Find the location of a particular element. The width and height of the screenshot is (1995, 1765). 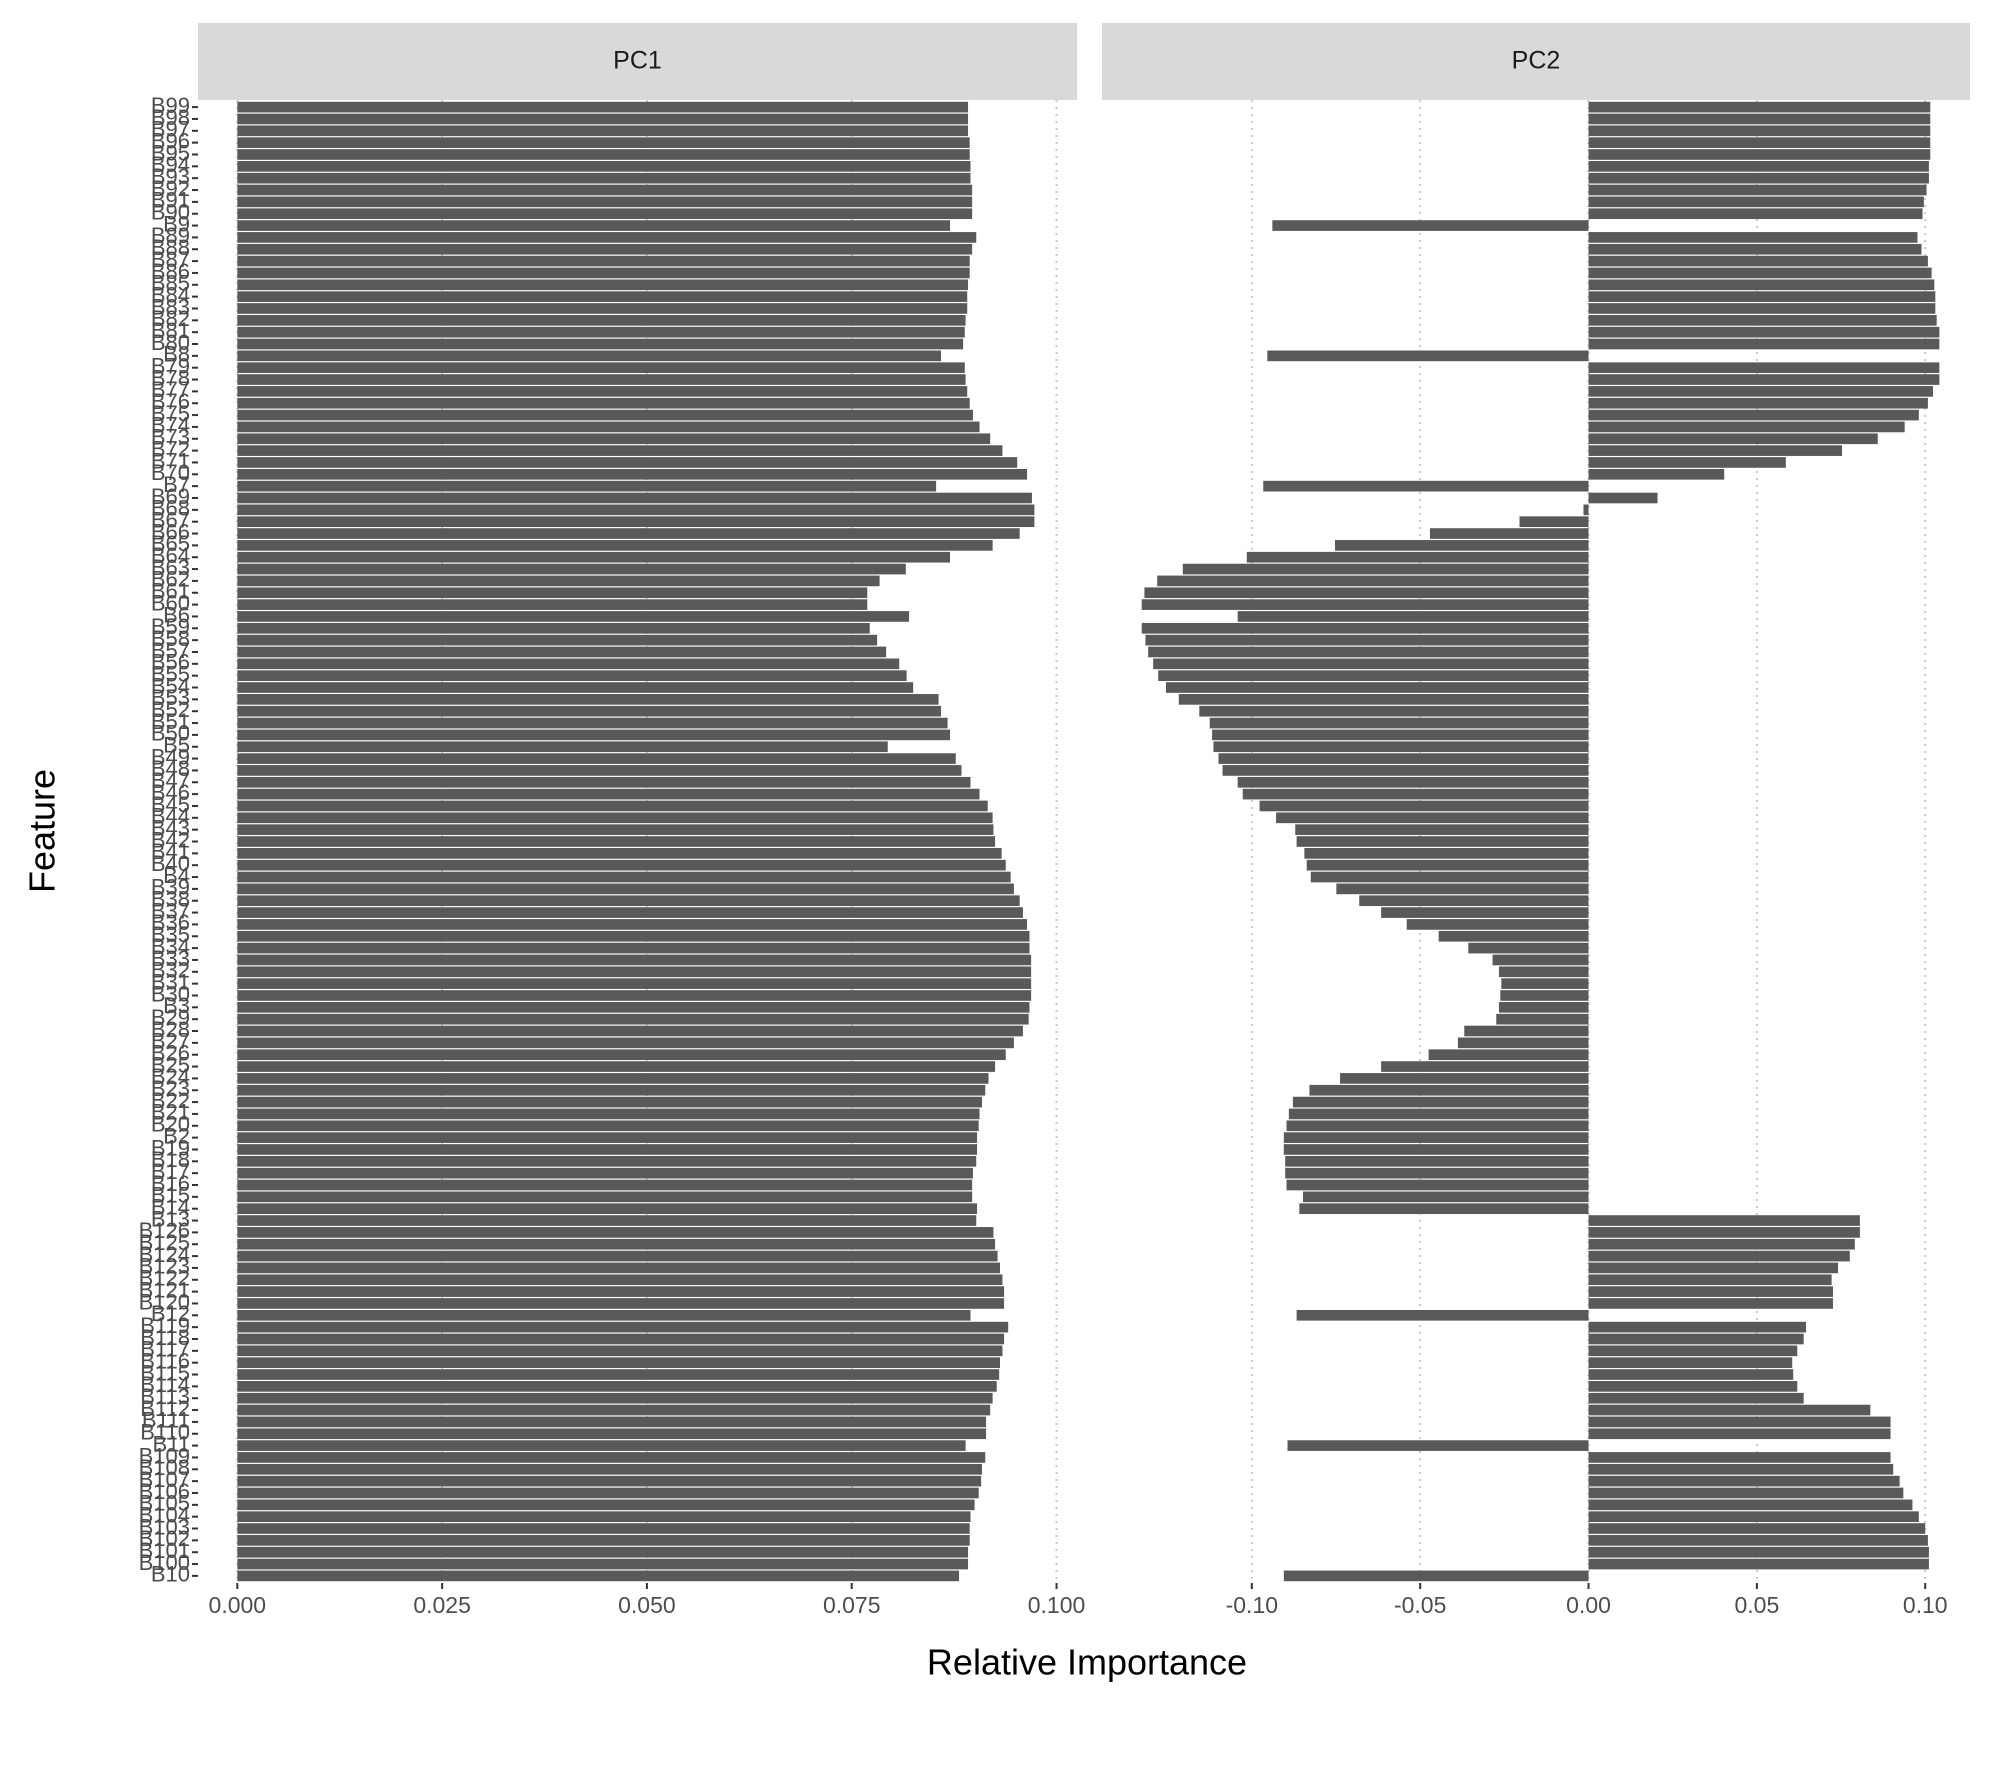

y-tick-label: B77 is located at coordinates (170, 389).